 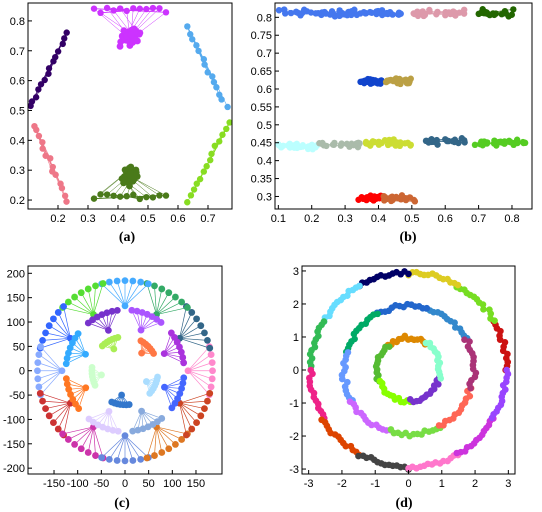 What do you see at coordinates (408, 484) in the screenshot?
I see `x-tick-label-d: 0` at bounding box center [408, 484].